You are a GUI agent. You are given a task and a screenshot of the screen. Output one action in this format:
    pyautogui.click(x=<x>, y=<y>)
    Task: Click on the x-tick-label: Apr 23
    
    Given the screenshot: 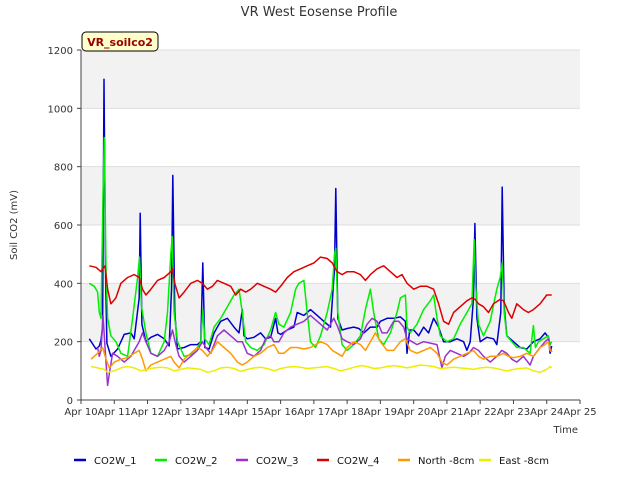 What is the action you would take?
    pyautogui.click(x=513, y=412)
    